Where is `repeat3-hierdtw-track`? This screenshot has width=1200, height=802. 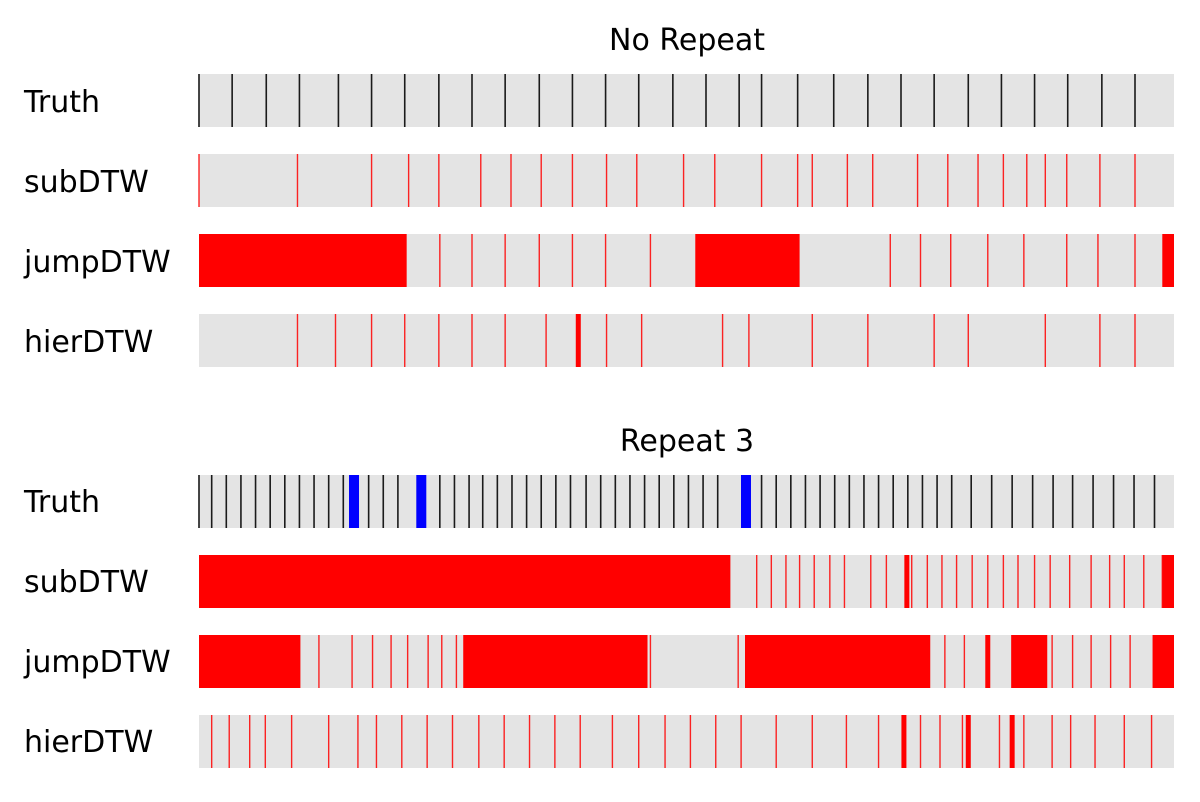
repeat3-hierdtw-track is located at coordinates (686, 741).